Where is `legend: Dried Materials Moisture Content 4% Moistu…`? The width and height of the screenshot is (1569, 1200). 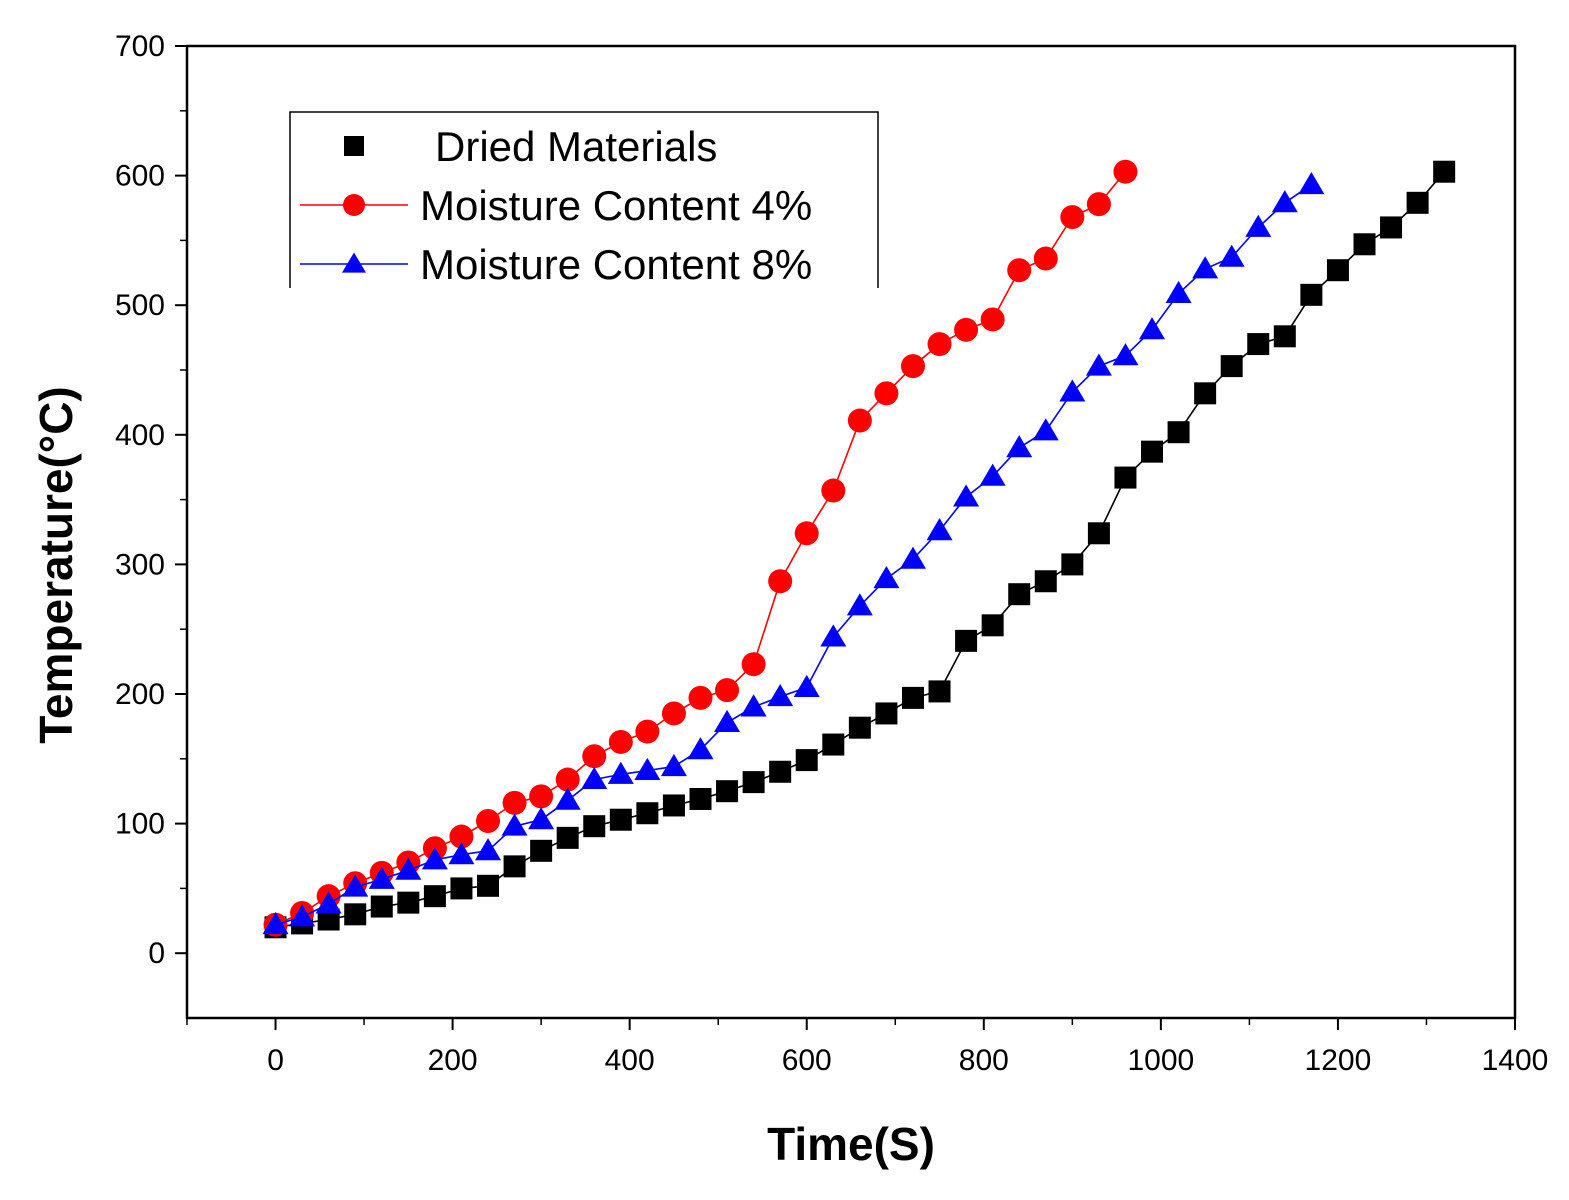
legend: Dried Materials Moisture Content 4% Moistu… is located at coordinates (584, 199).